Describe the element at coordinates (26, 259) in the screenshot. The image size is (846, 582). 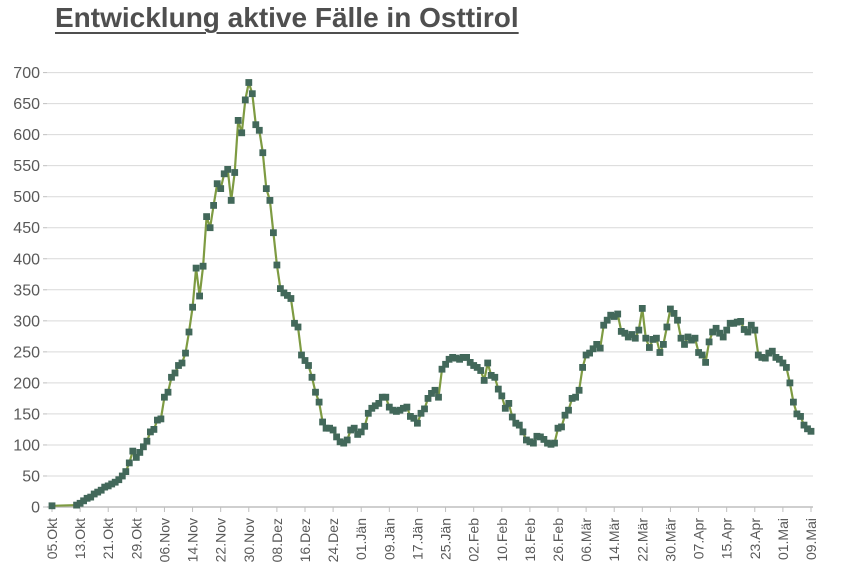
I see `y-tick-label: 400` at that location.